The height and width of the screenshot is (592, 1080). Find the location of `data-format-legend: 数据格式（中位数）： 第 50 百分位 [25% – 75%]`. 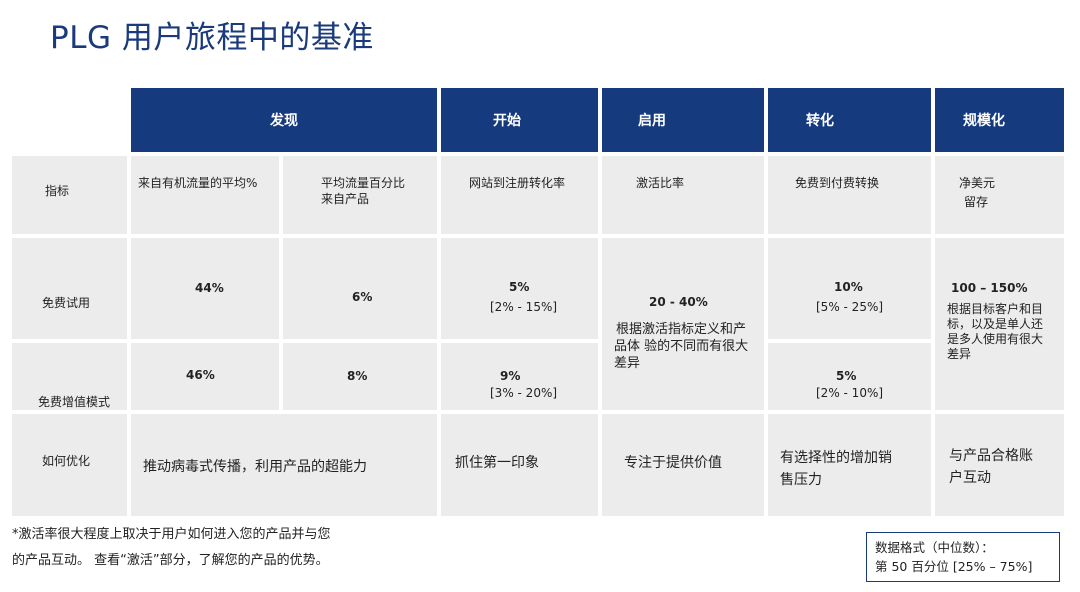

data-format-legend: 数据格式（中位数）： 第 50 百分位 [25% – 75%] is located at coordinates (963, 557).